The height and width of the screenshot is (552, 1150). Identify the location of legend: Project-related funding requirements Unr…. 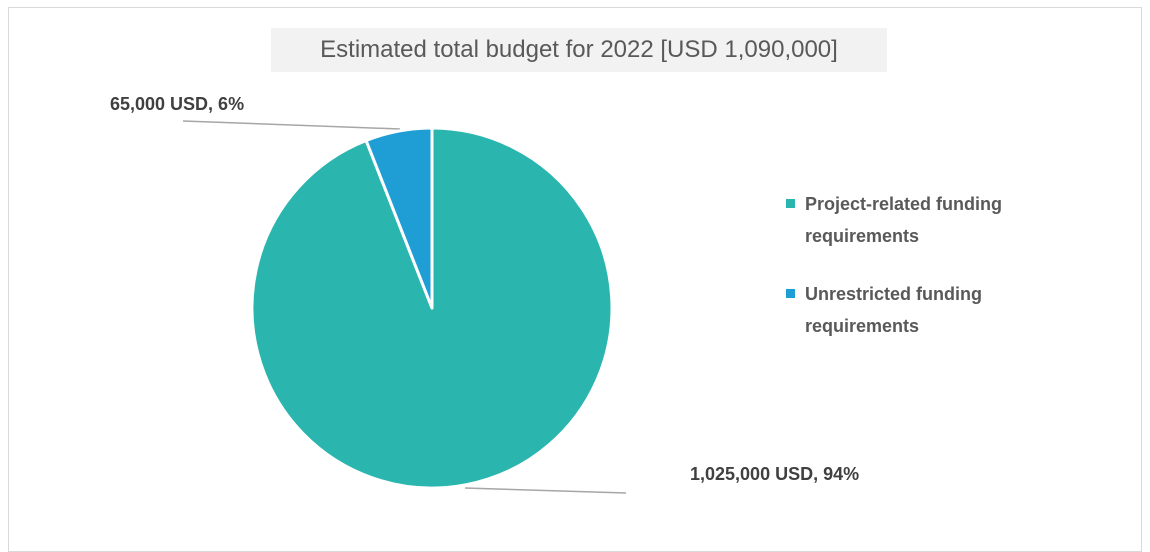
(931, 278).